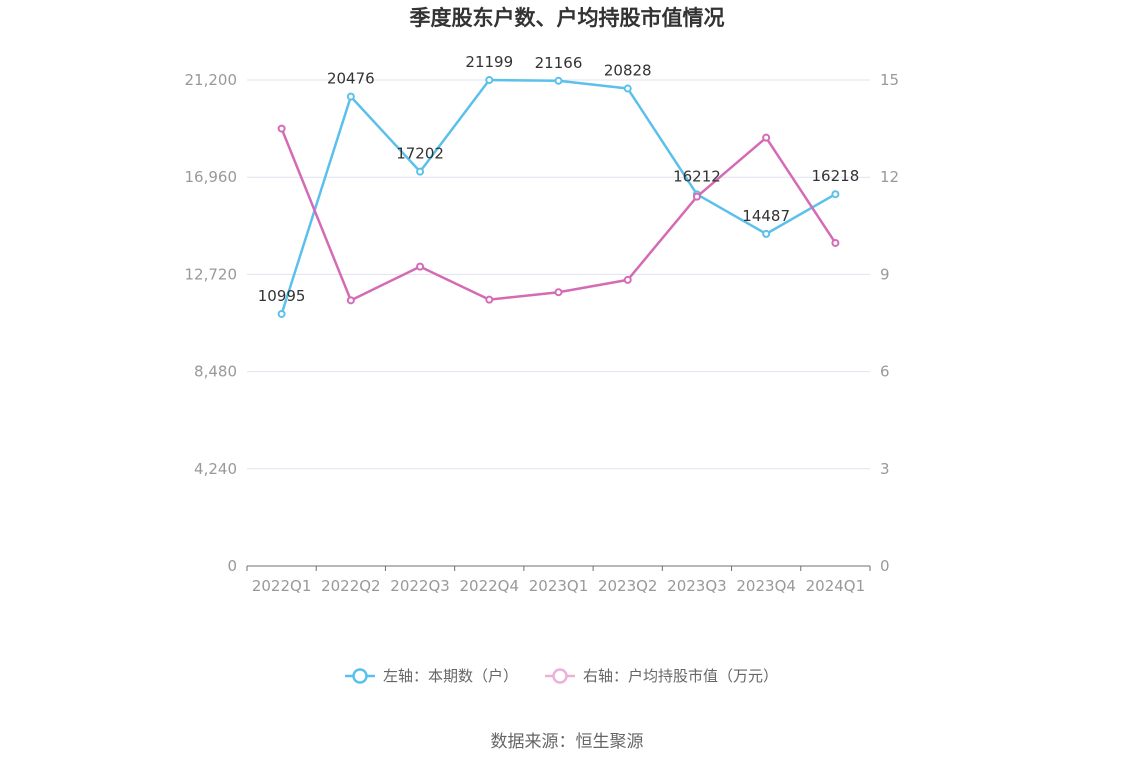  Describe the element at coordinates (211, 80) in the screenshot. I see `left-axis-tick-label: 21,200` at that location.